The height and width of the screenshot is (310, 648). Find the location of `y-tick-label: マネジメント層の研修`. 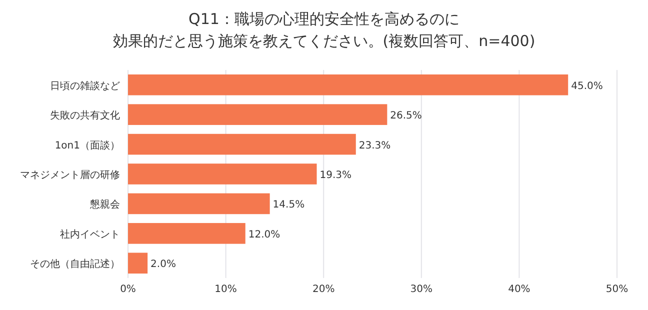

y-tick-label: マネジメント層の研修 is located at coordinates (70, 175).